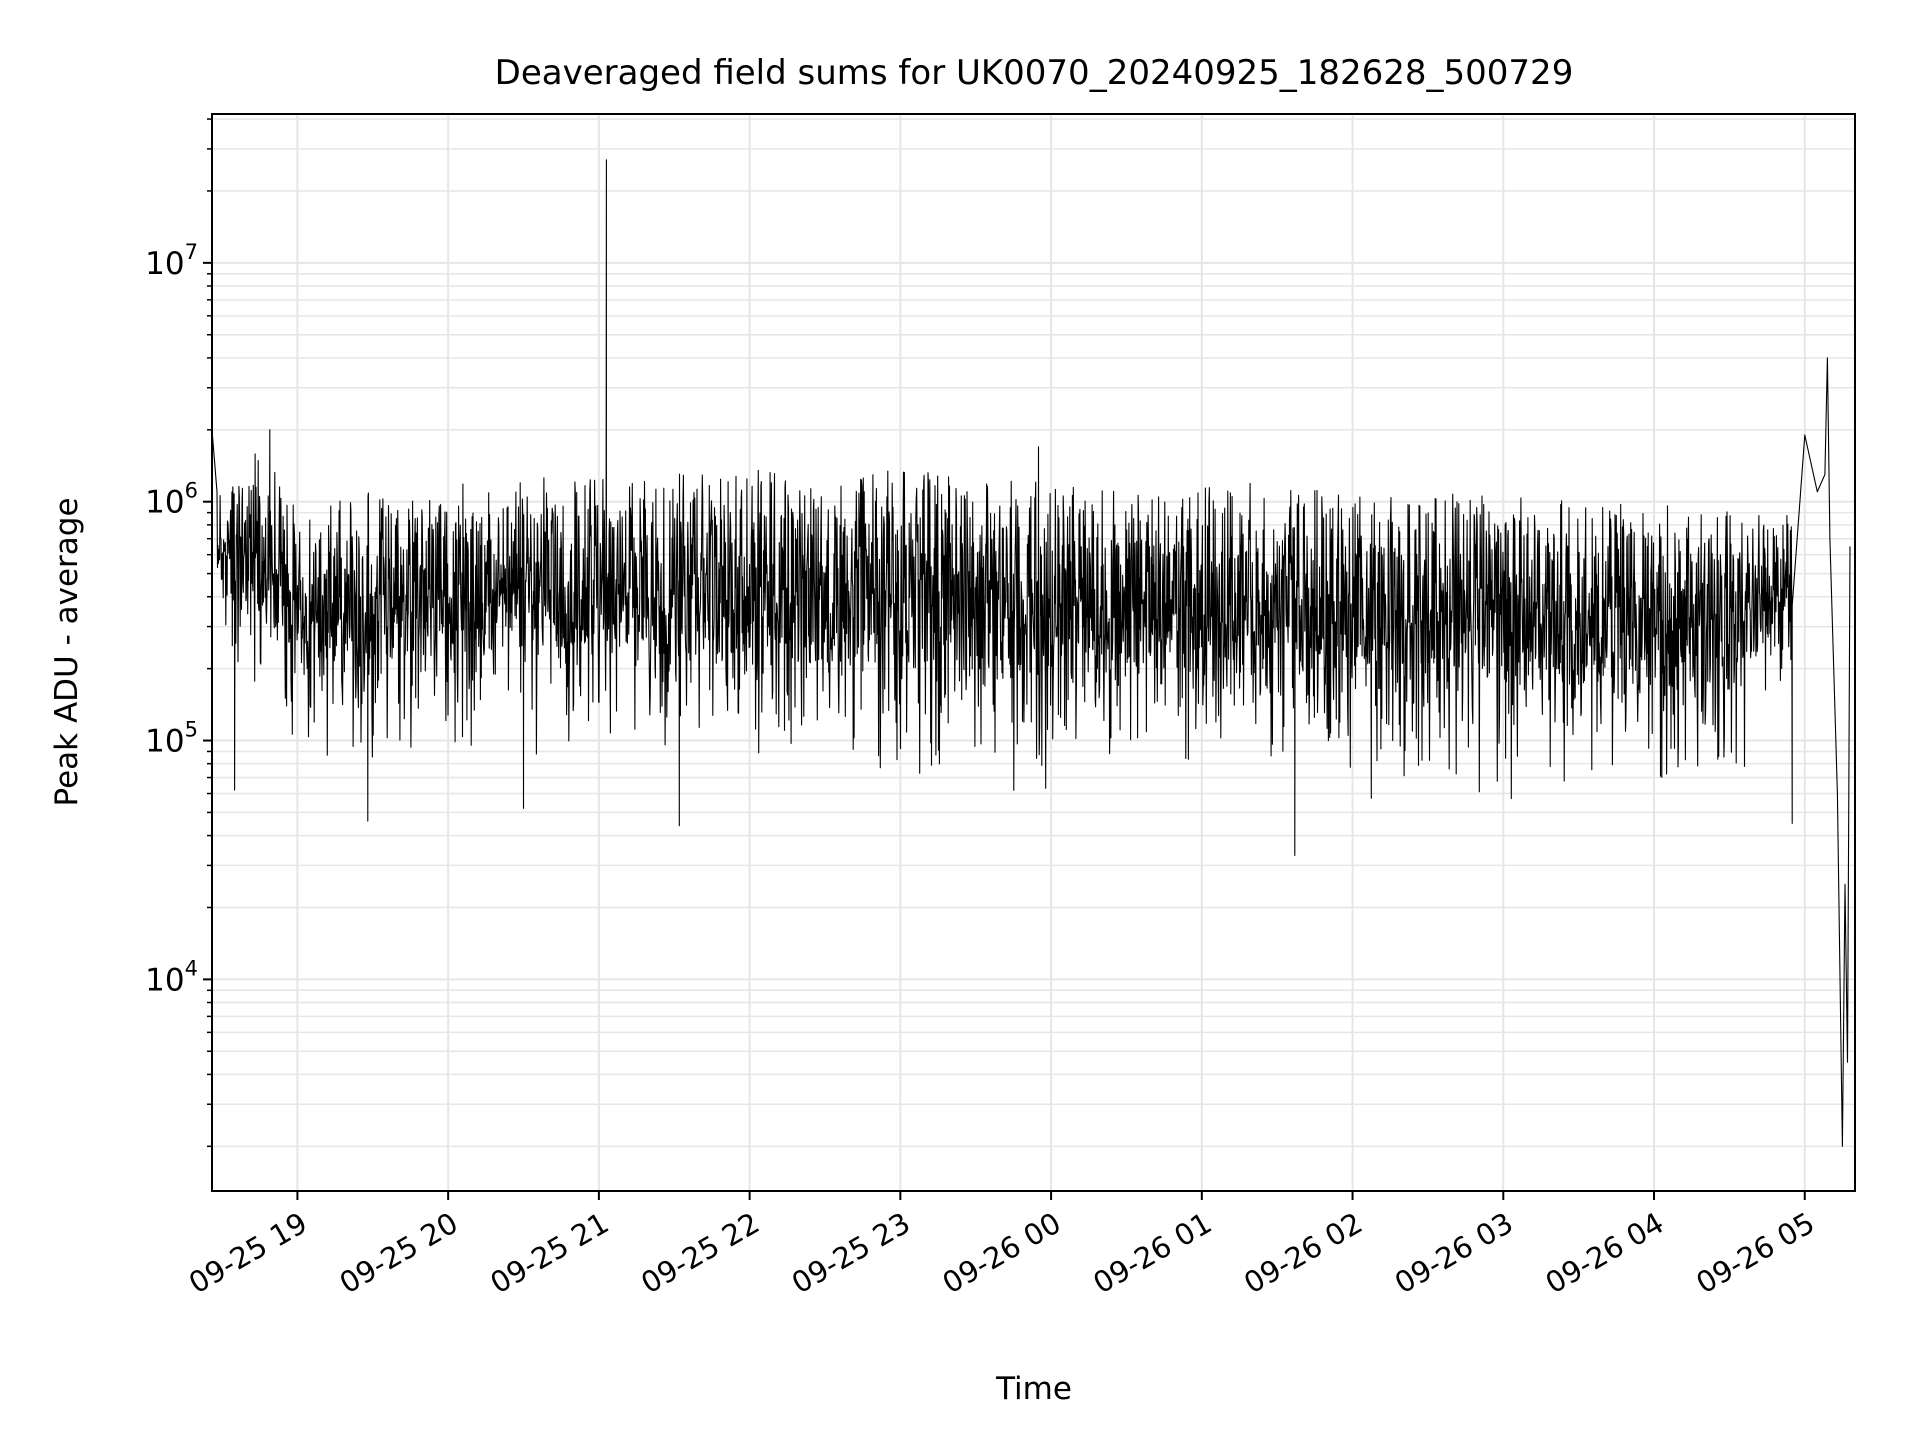  I want to click on x-tick-label: 09-26 04, so click(1605, 1253).